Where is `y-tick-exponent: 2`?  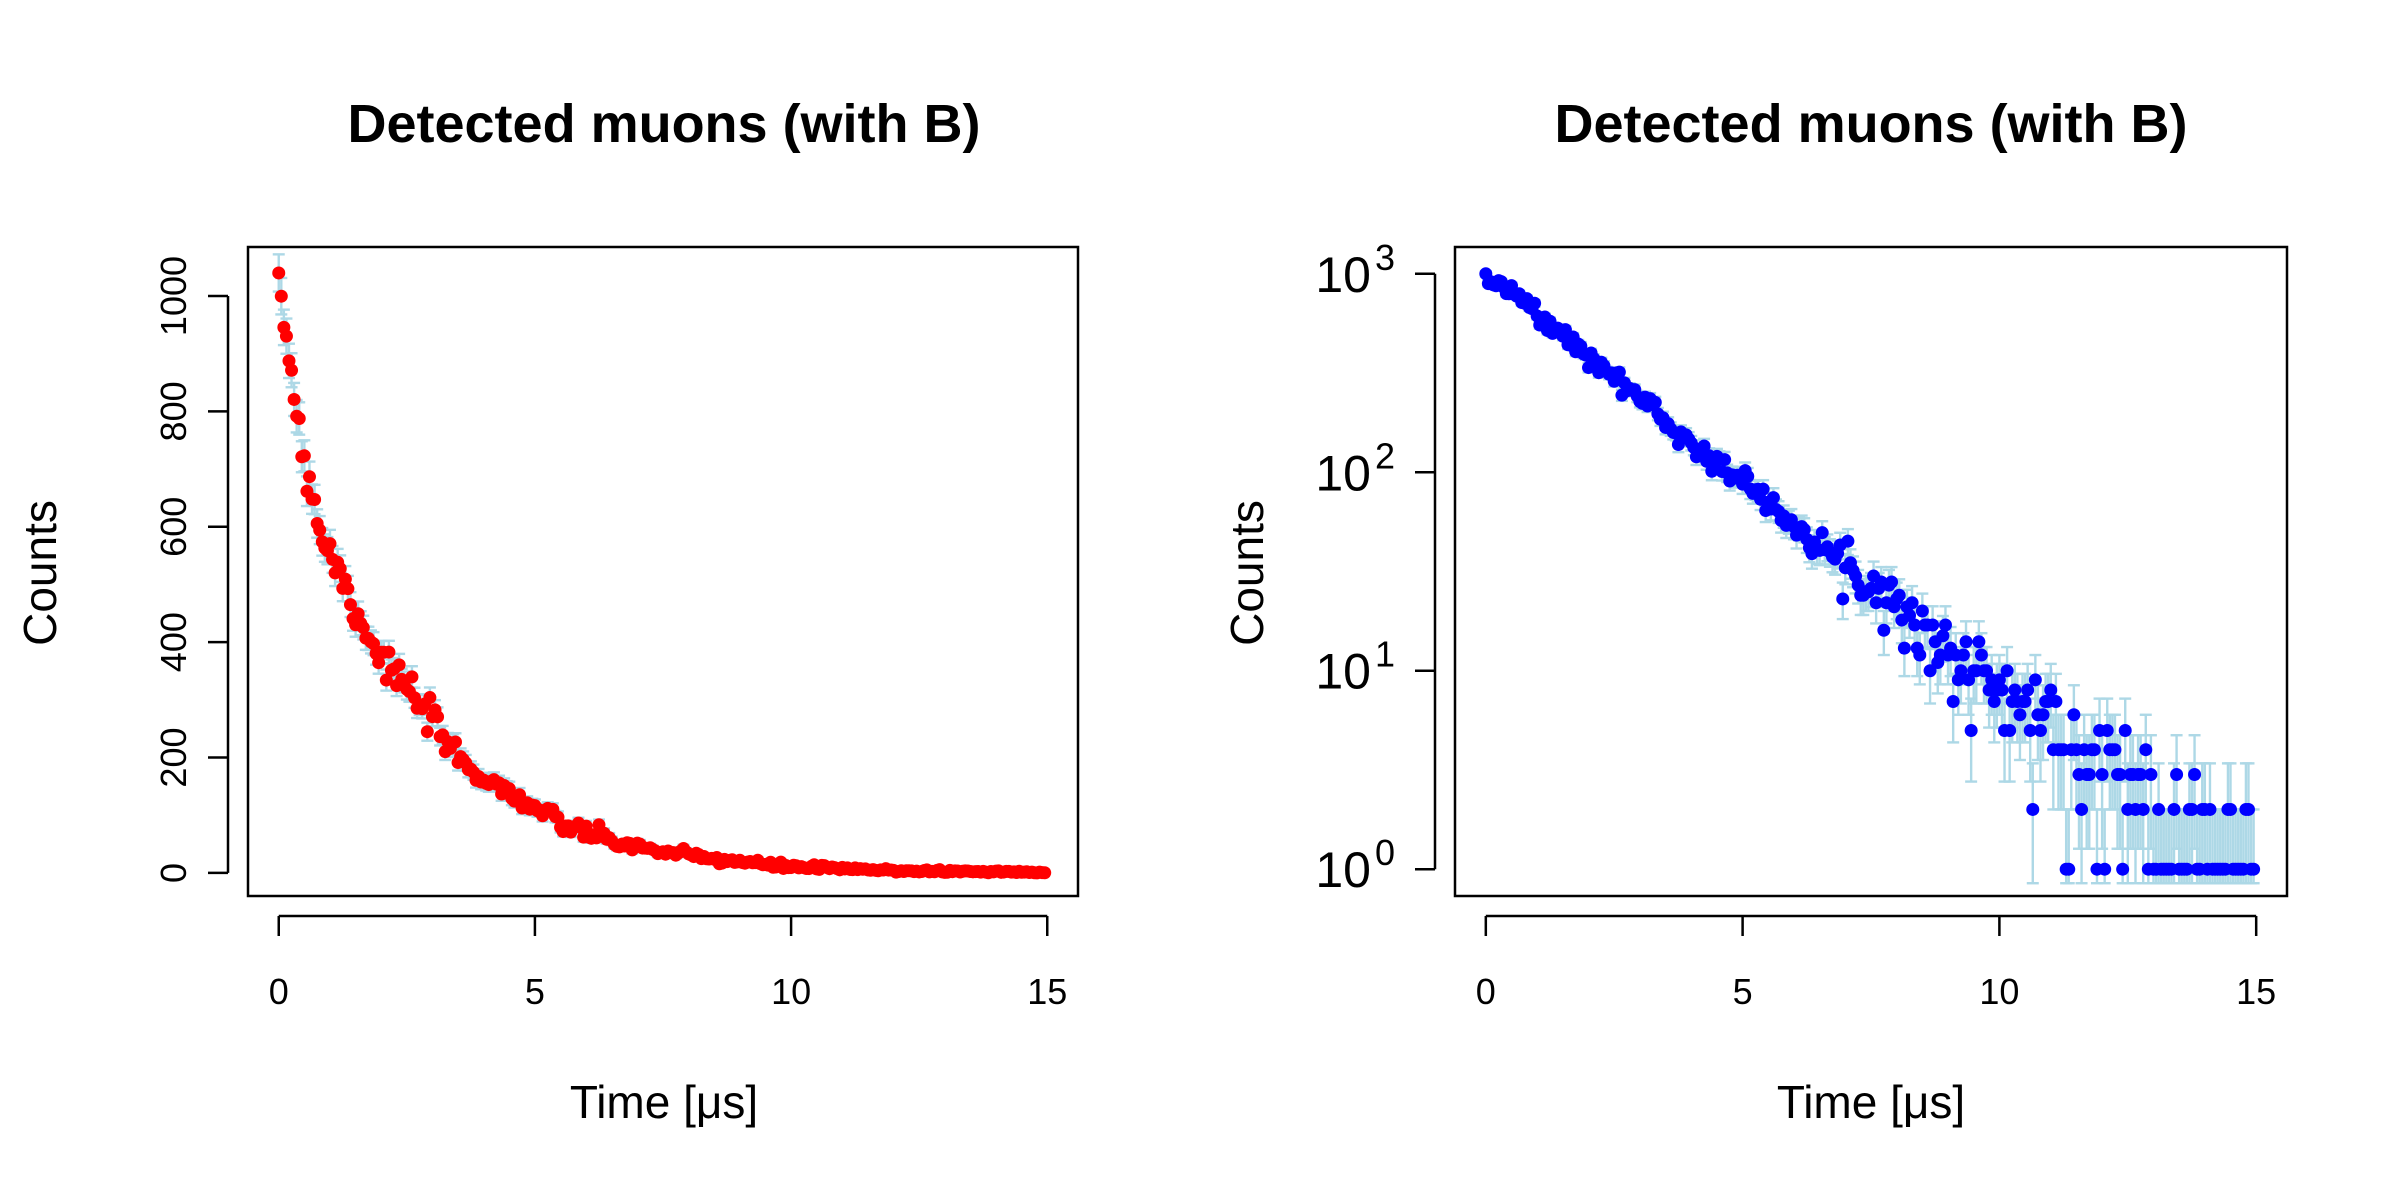
y-tick-exponent: 2 is located at coordinates (1385, 455).